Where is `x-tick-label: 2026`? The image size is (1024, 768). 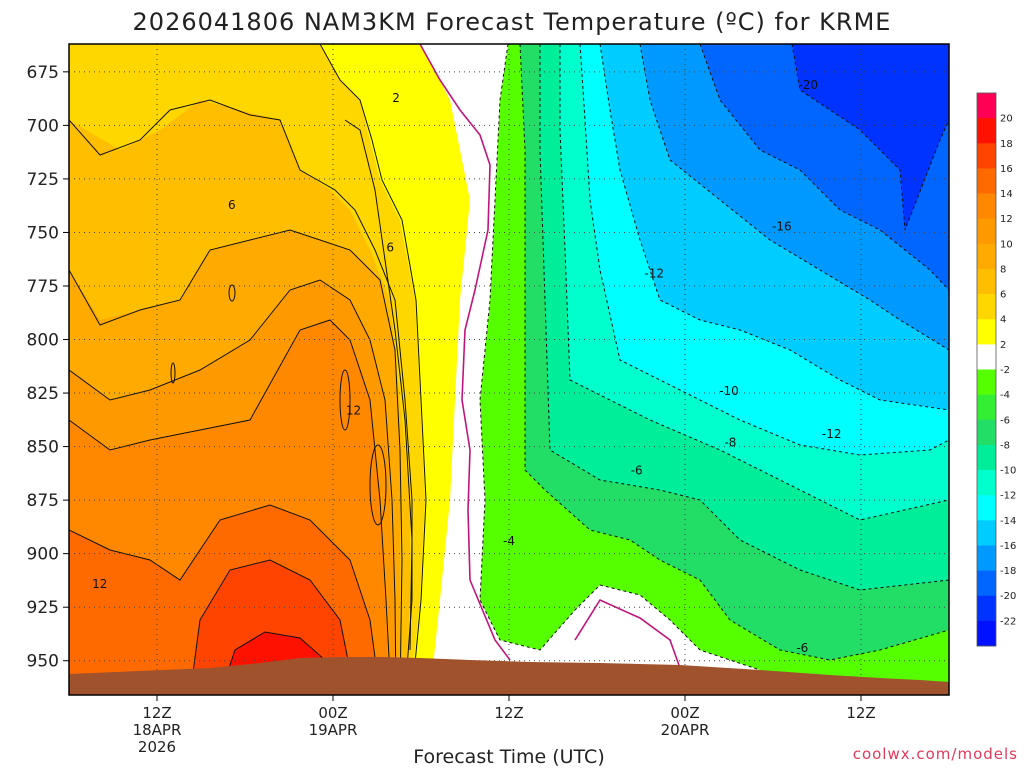
x-tick-label: 2026 is located at coordinates (157, 747).